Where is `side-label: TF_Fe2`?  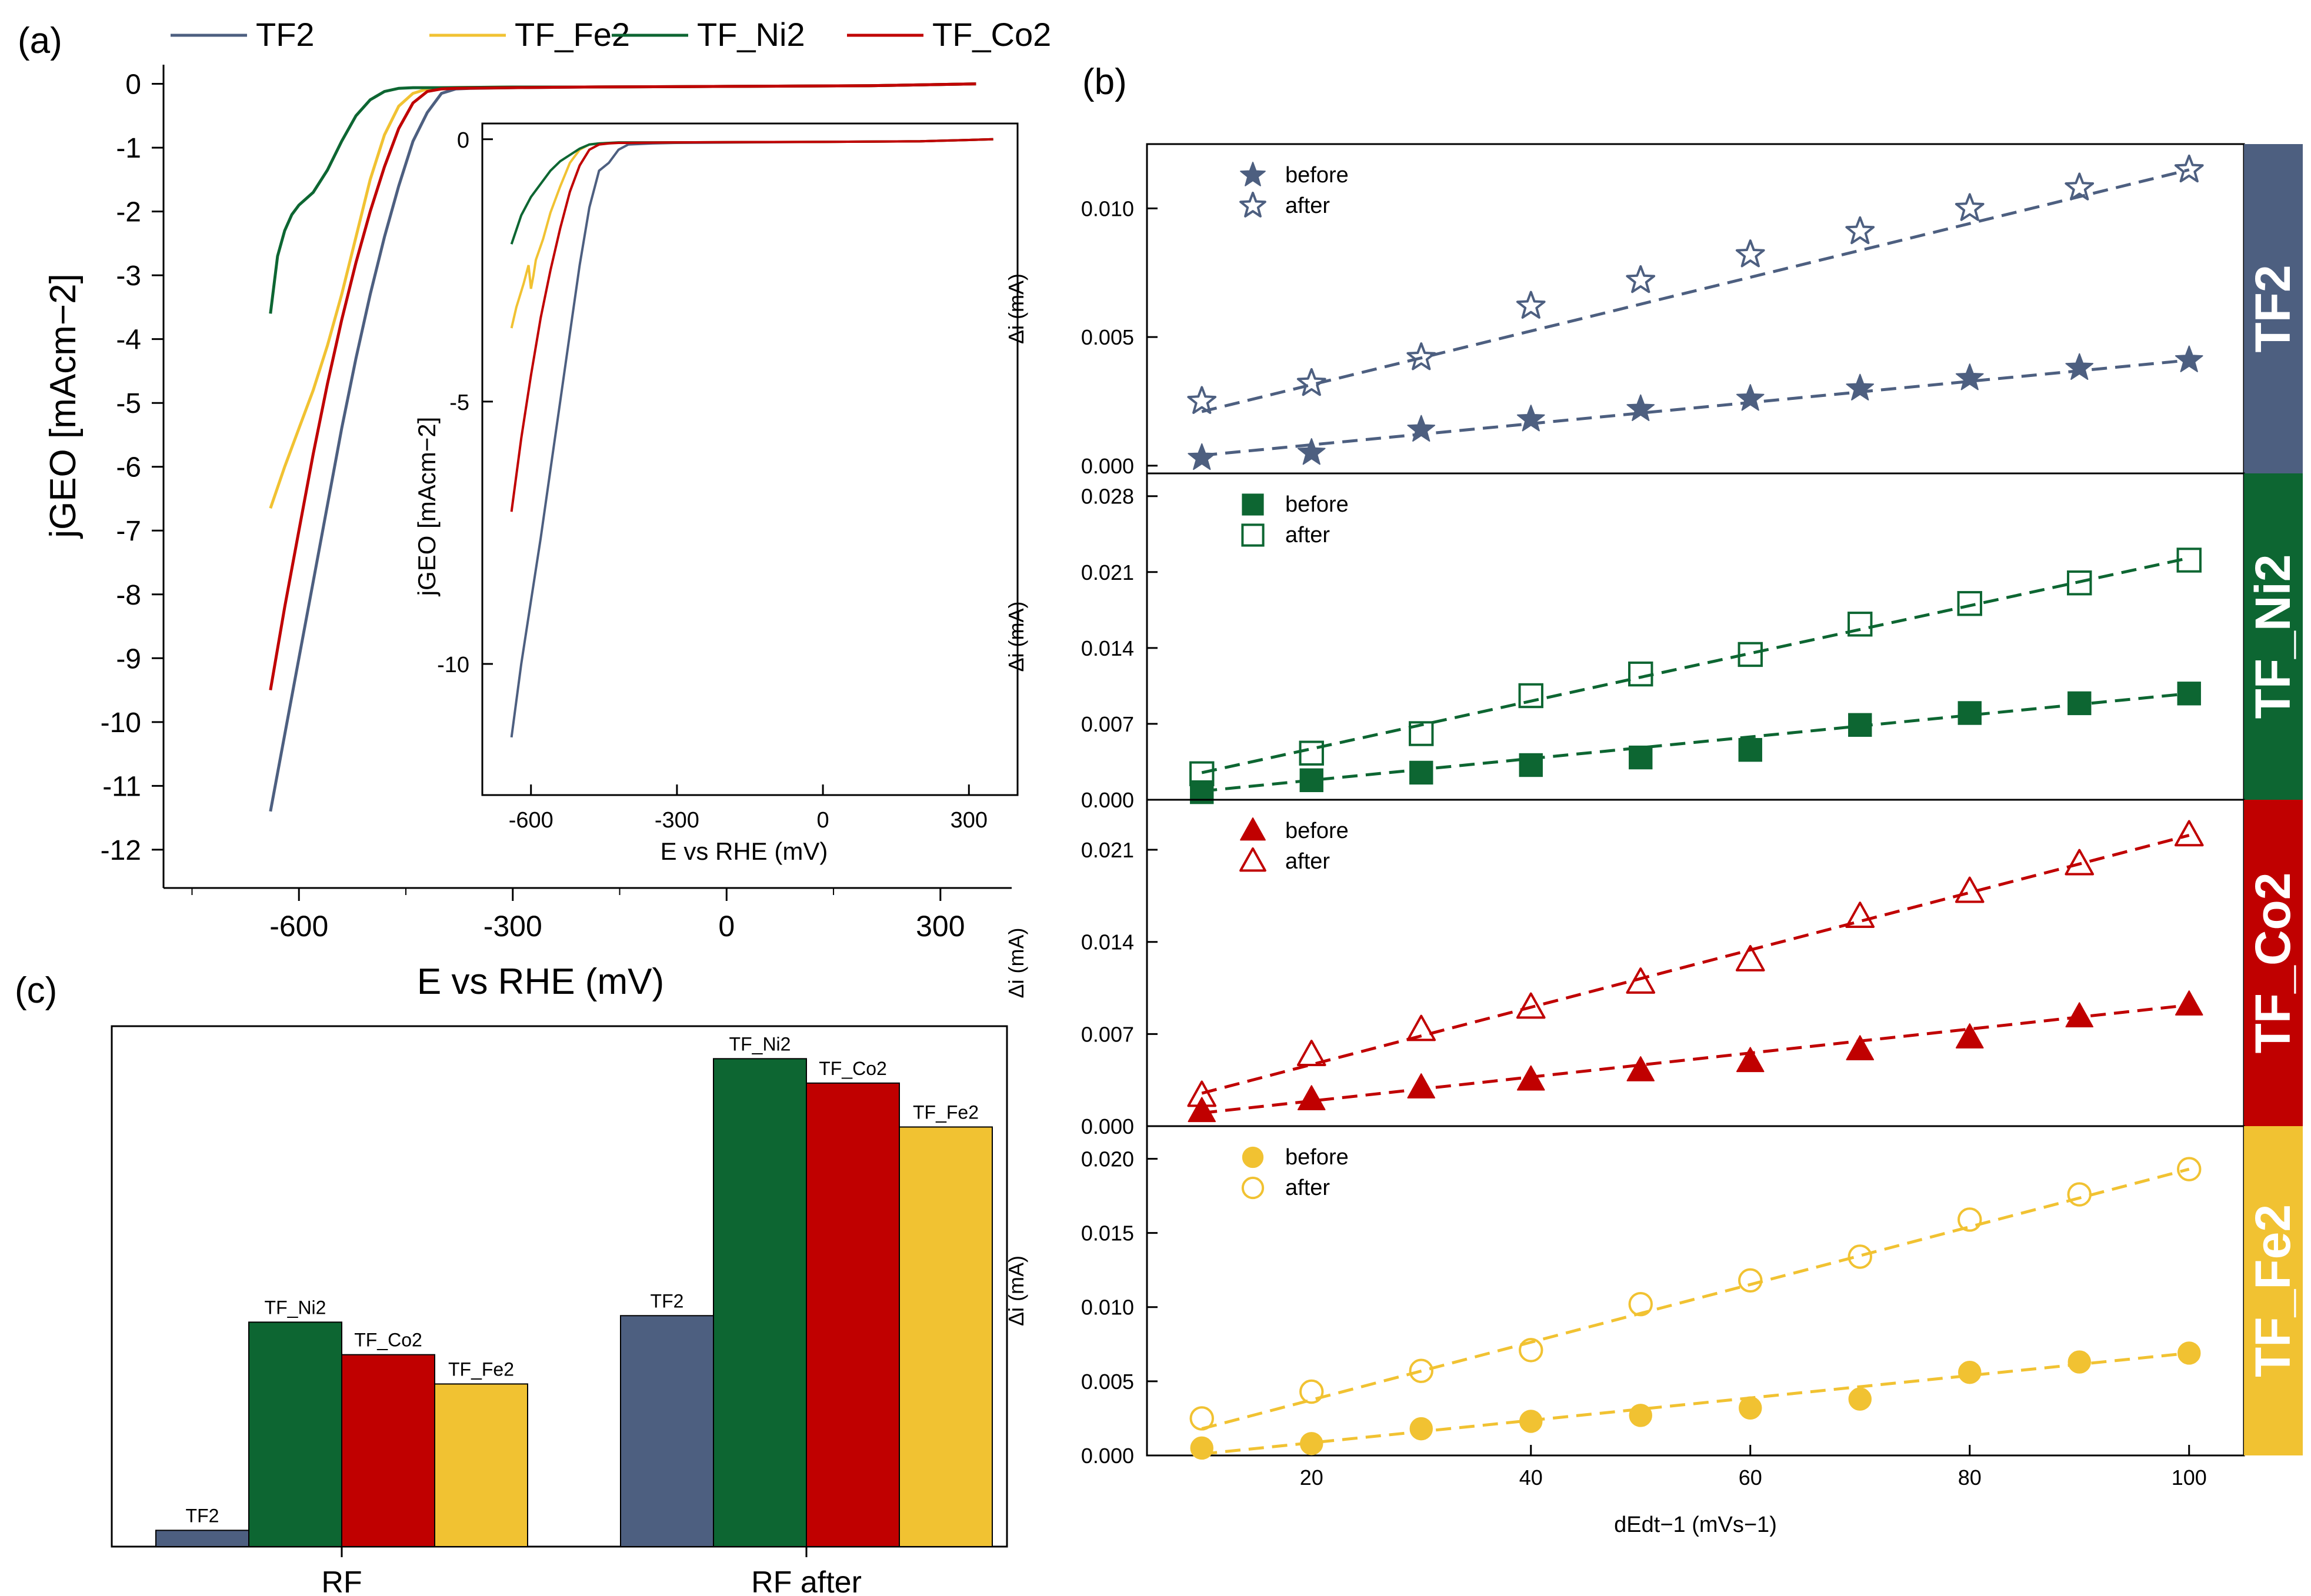 side-label: TF_Fe2 is located at coordinates (2272, 1290).